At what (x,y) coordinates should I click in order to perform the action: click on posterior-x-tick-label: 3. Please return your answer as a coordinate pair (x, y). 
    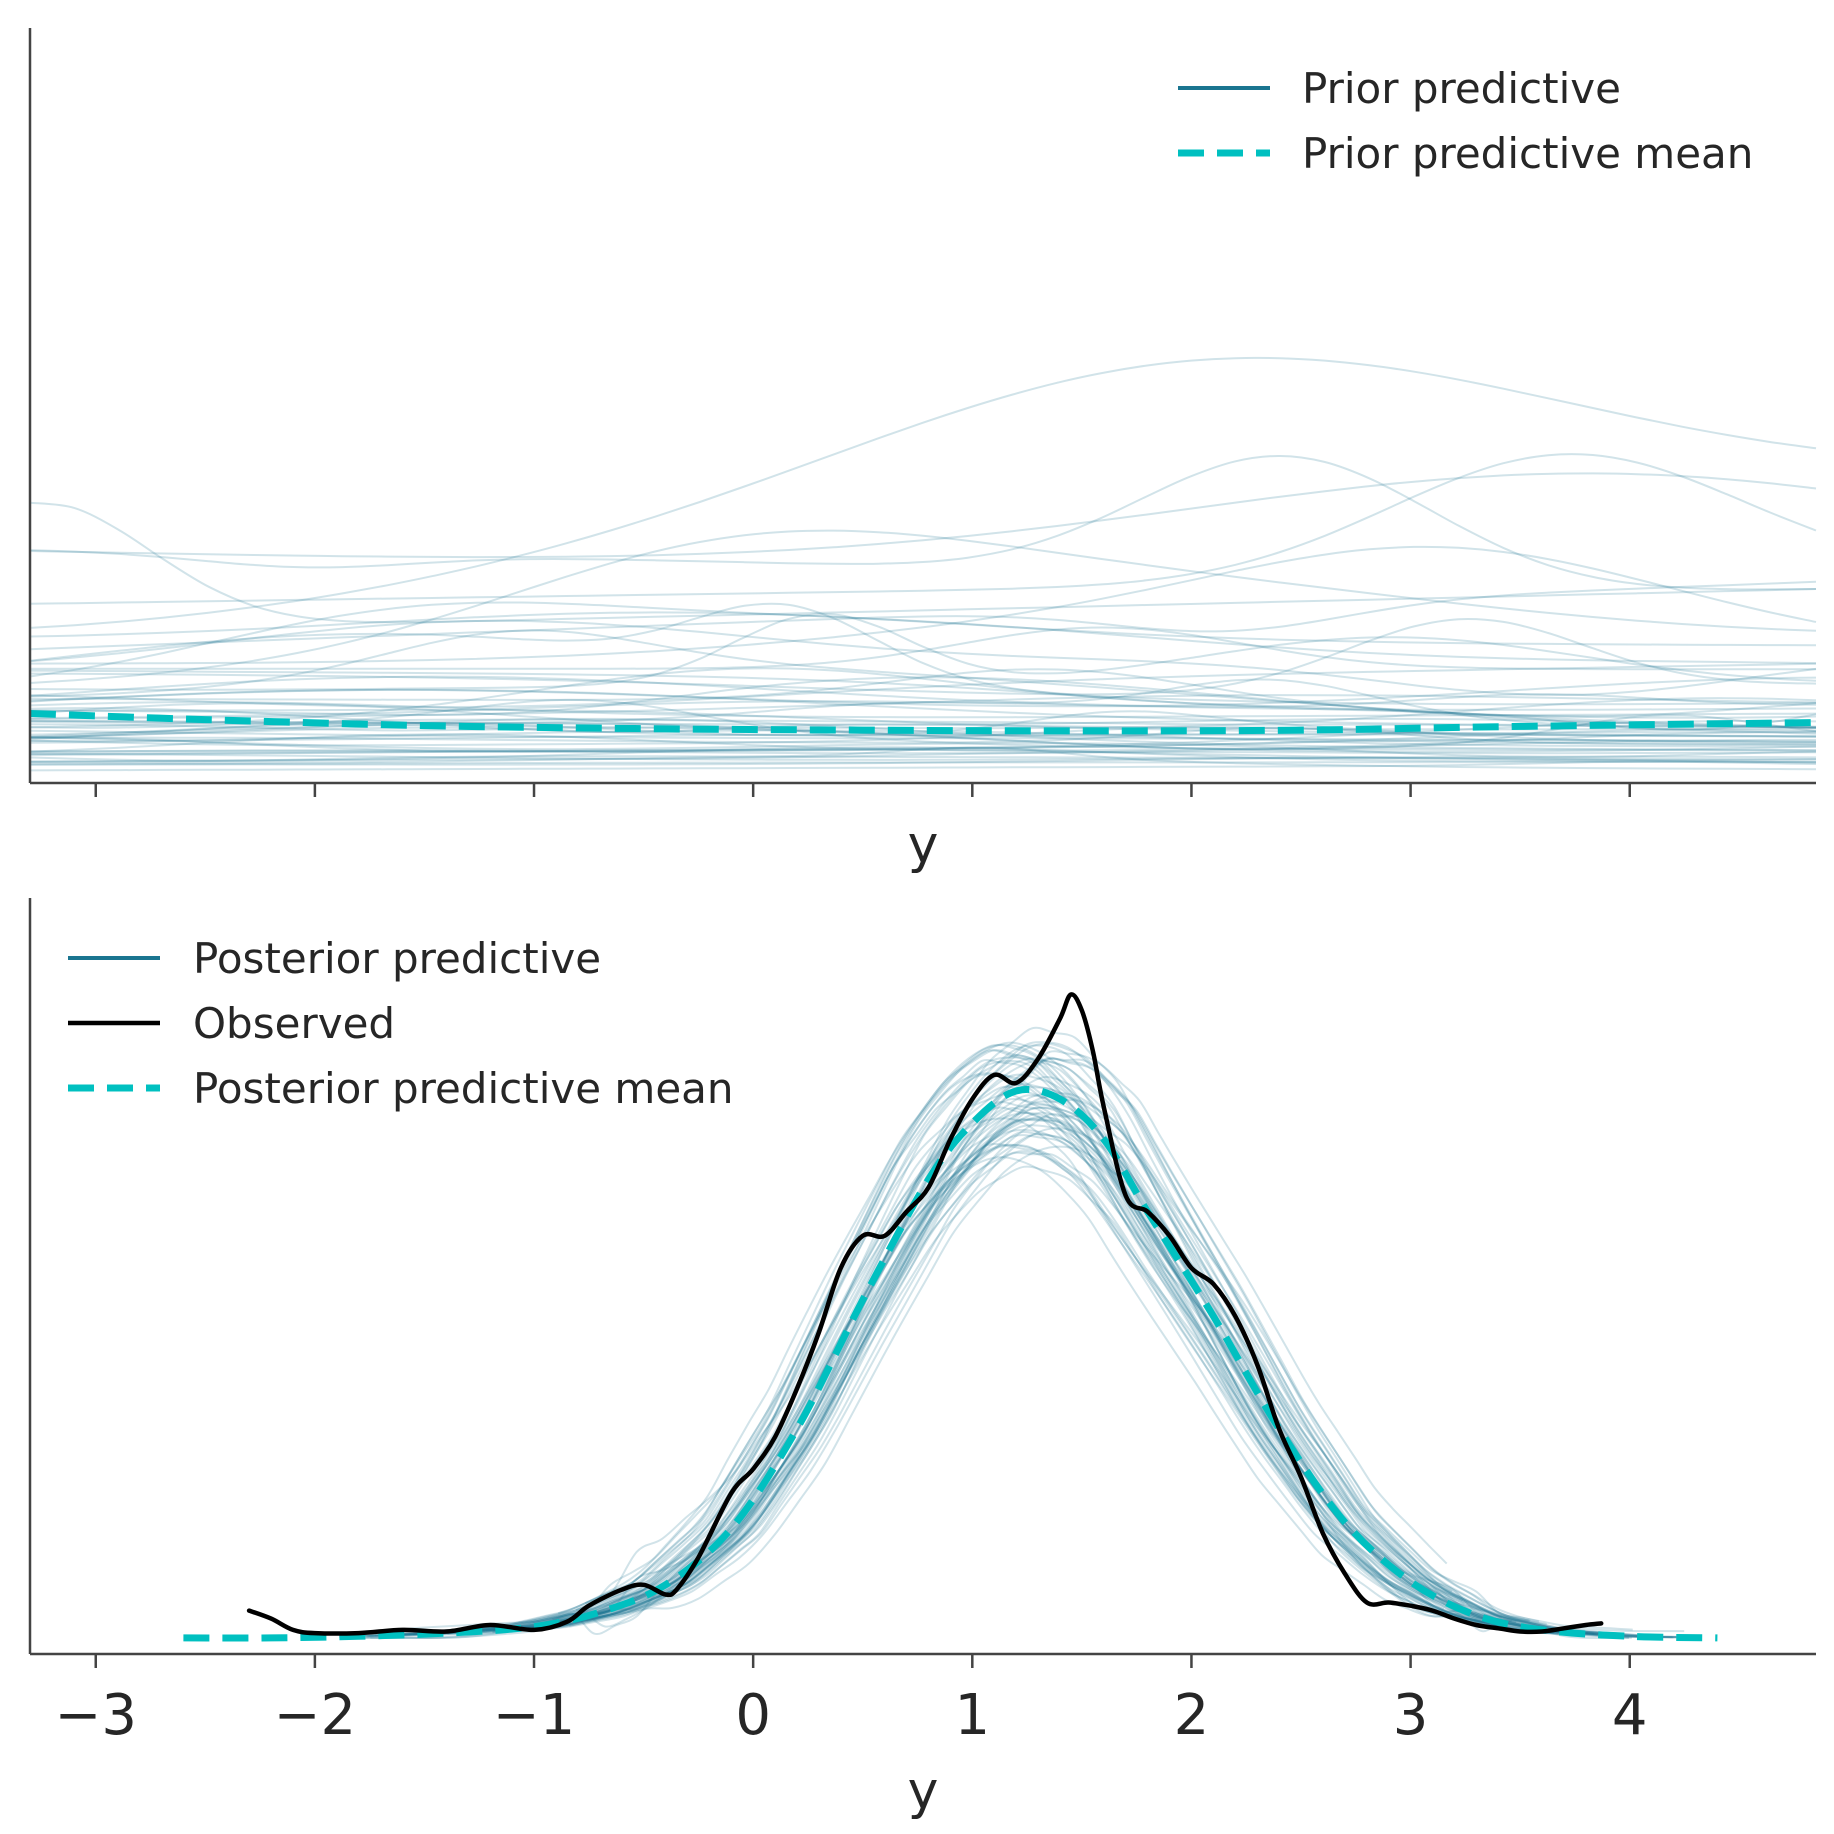
    Looking at the image, I should click on (1411, 1715).